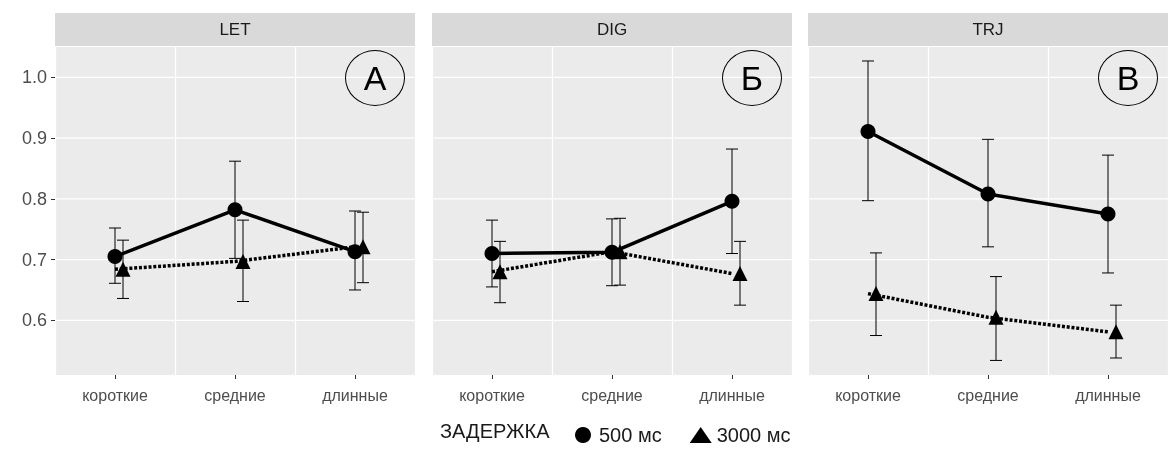  I want to click on y-tick-label: 0.7, so click(34, 259).